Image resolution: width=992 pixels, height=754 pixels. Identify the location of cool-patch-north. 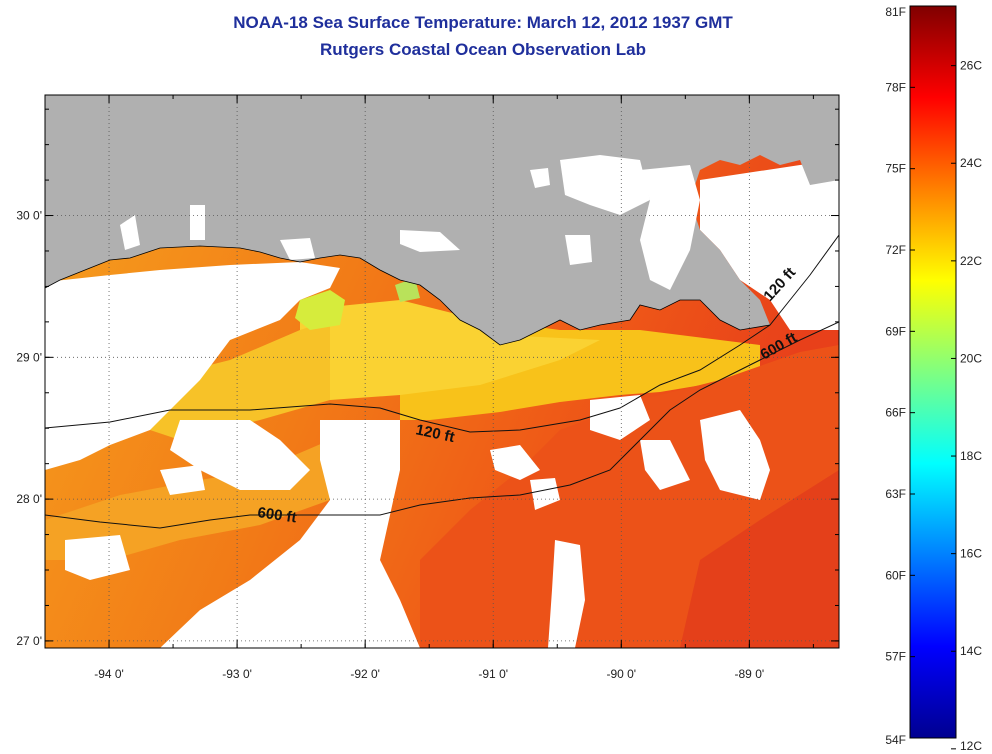
(407, 290).